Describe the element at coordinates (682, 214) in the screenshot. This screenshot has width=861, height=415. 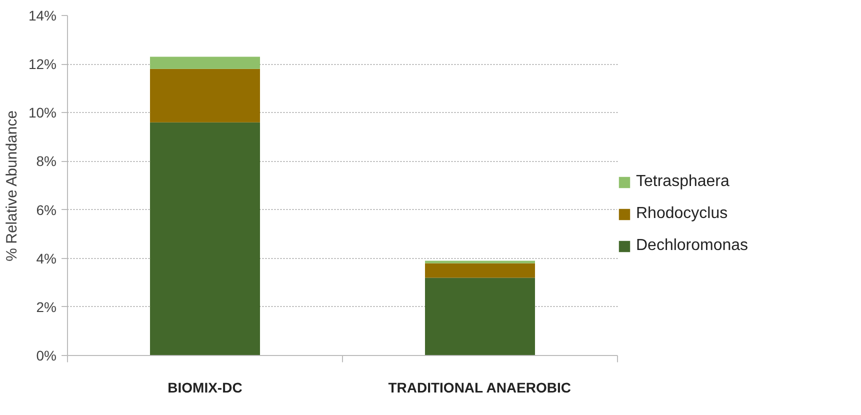
I see `legend-label: Rhodocyclus` at that location.